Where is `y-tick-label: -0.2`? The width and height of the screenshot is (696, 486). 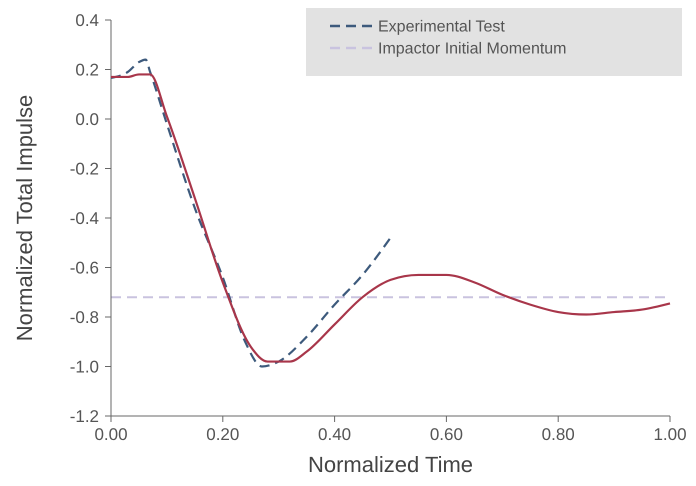 y-tick-label: -0.2 is located at coordinates (84, 168).